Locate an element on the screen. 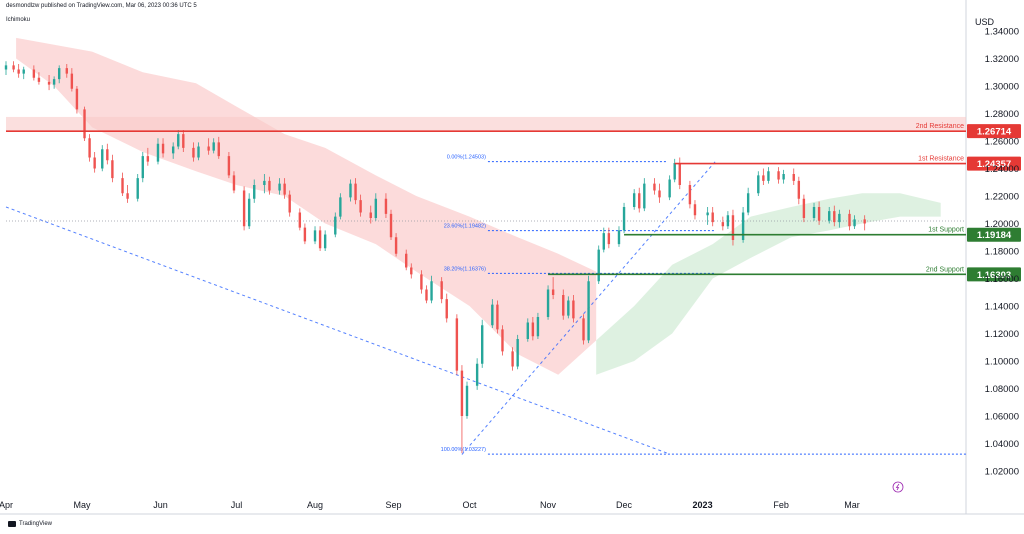 The height and width of the screenshot is (534, 1024). level-name: 1st Support is located at coordinates (946, 230).